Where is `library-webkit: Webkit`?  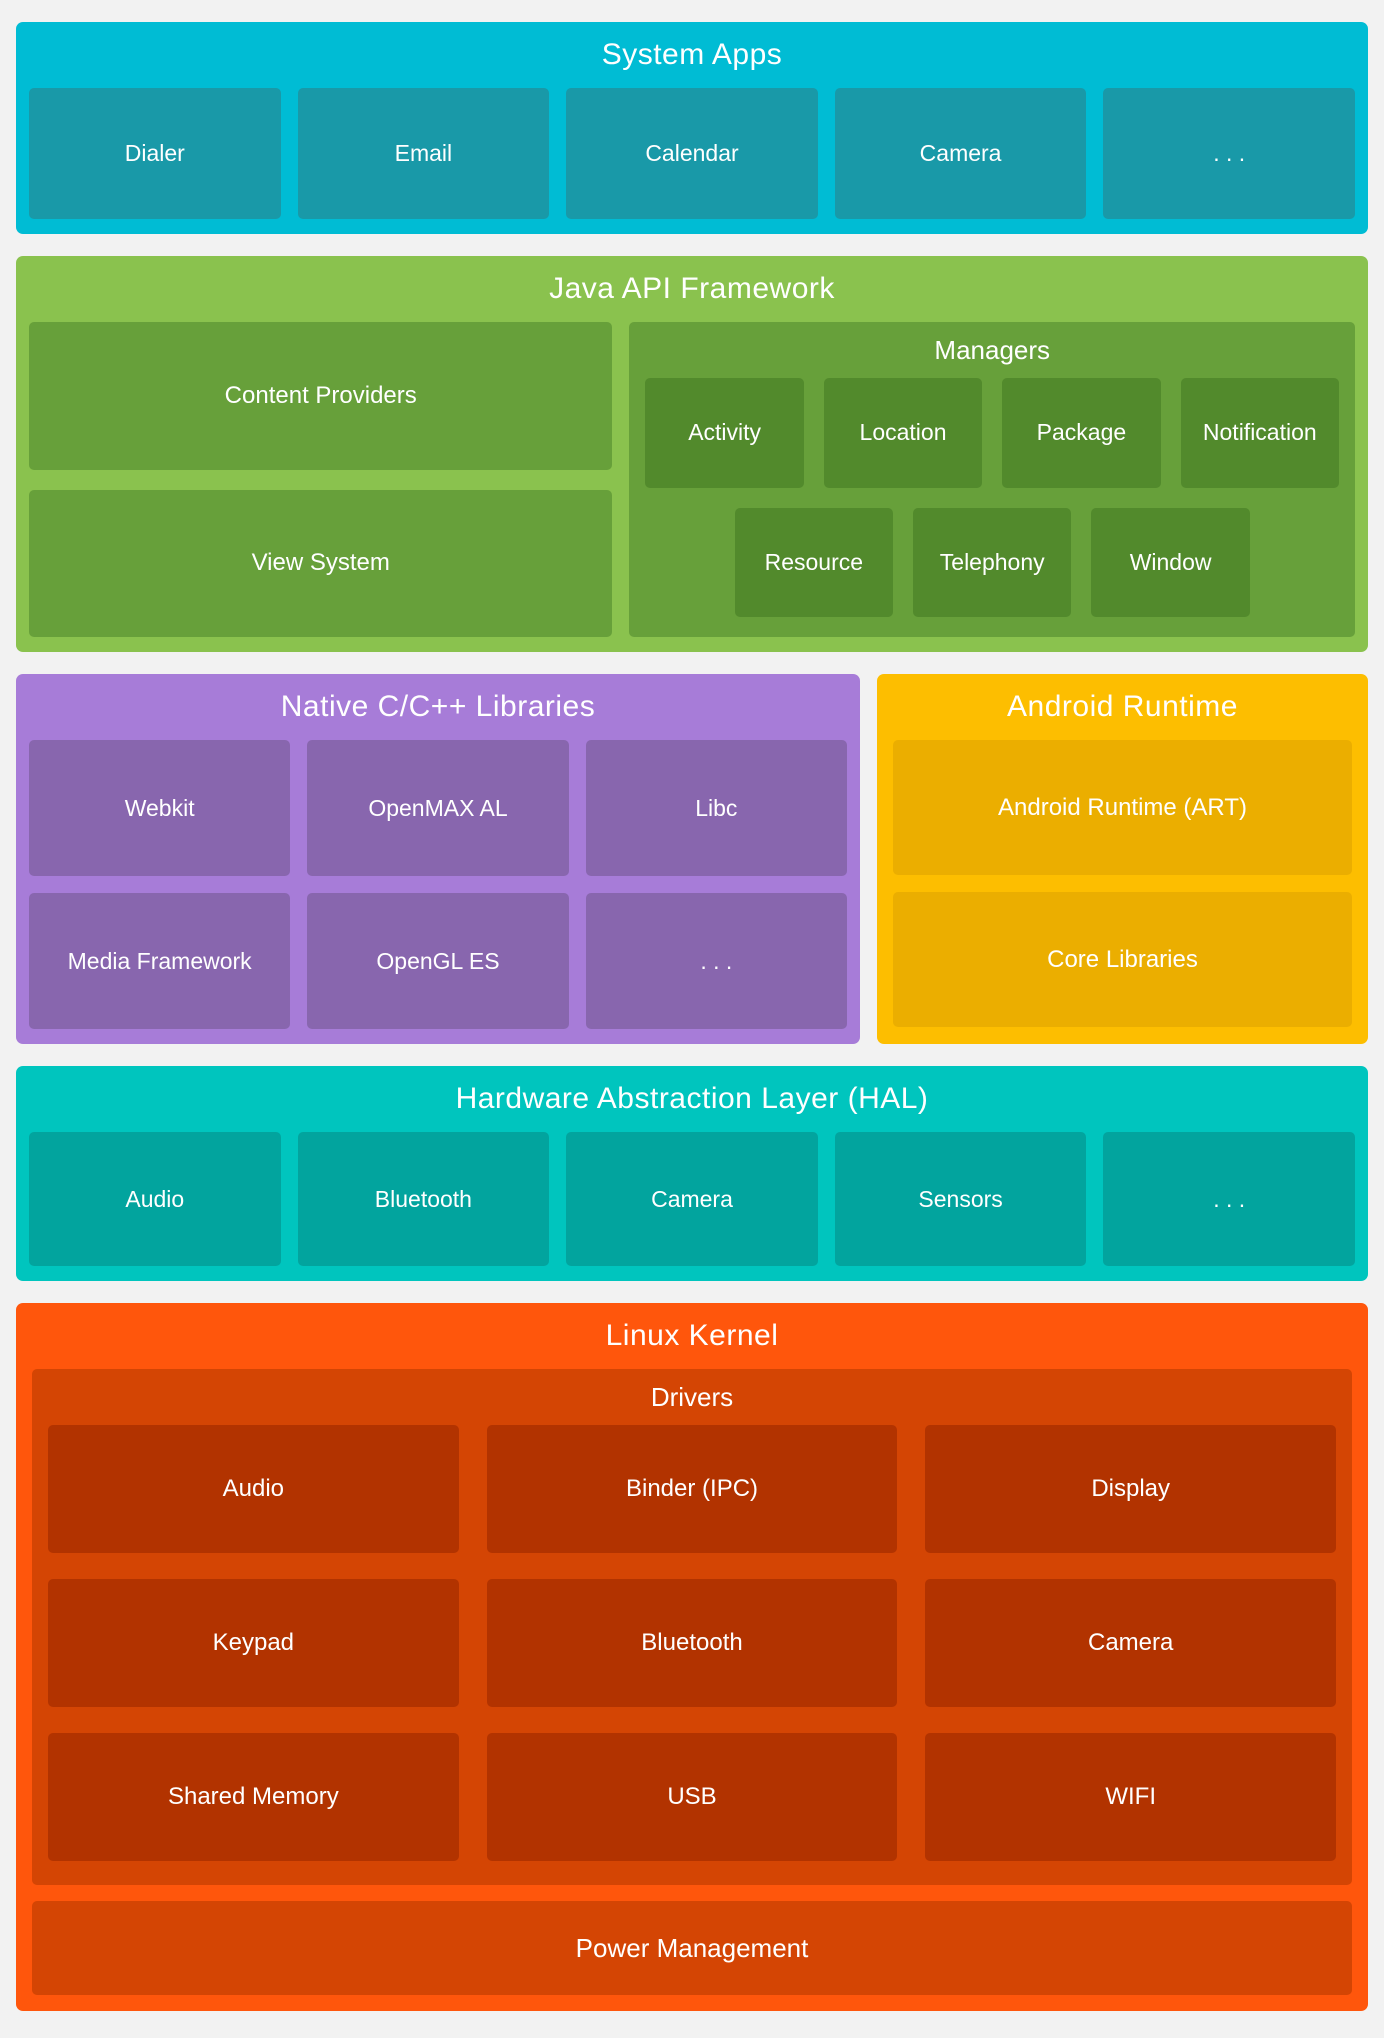 library-webkit: Webkit is located at coordinates (160, 808).